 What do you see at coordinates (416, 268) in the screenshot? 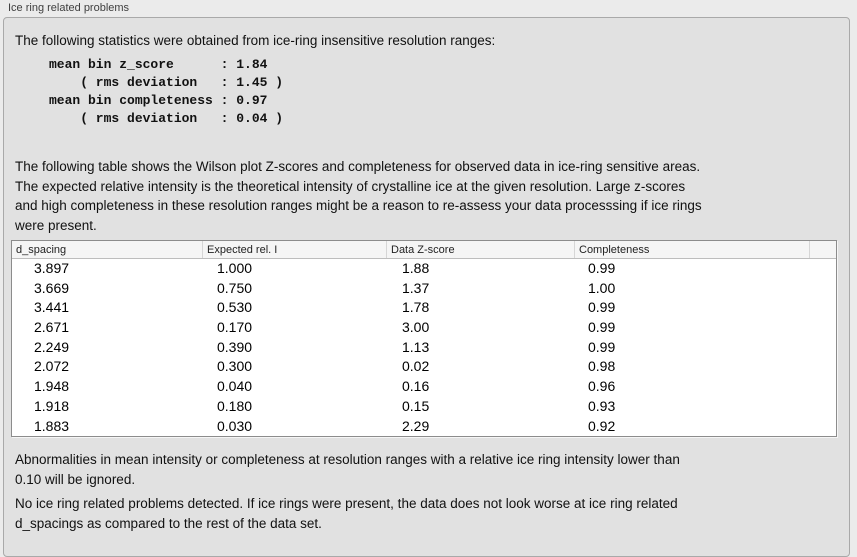
I see `table-cell: 1.88` at bounding box center [416, 268].